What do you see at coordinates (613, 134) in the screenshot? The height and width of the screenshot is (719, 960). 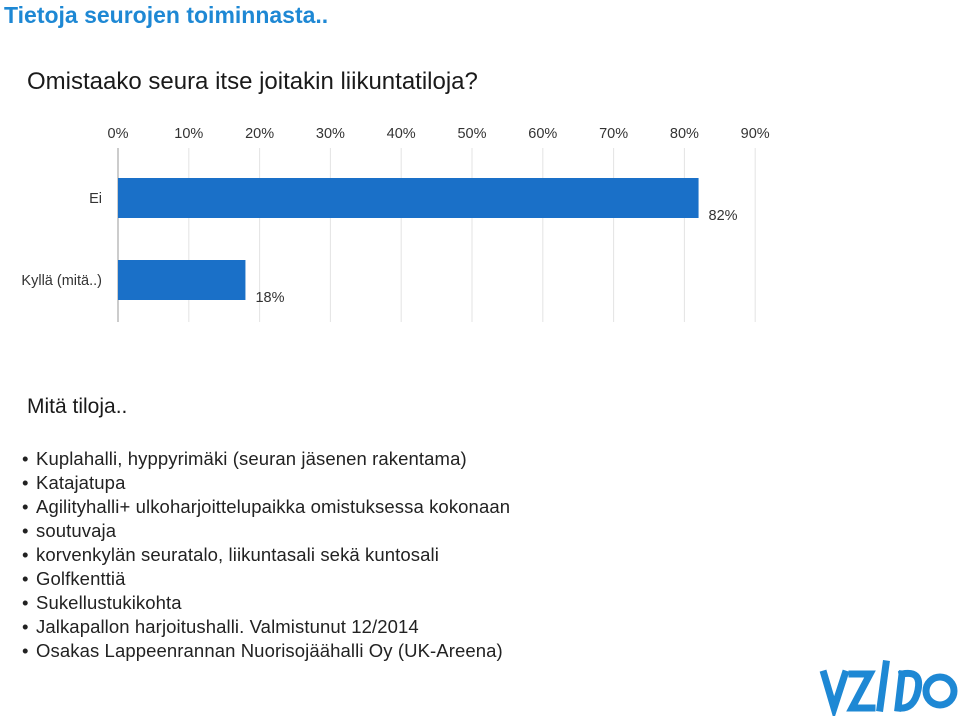 I see `x-tick-label: 70%` at bounding box center [613, 134].